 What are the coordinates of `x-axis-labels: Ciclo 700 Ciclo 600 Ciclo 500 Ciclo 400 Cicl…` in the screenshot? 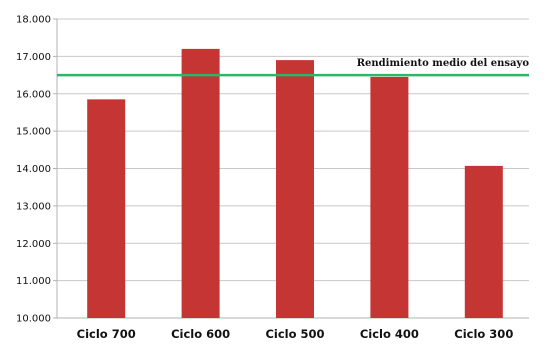 It's located at (295, 334).